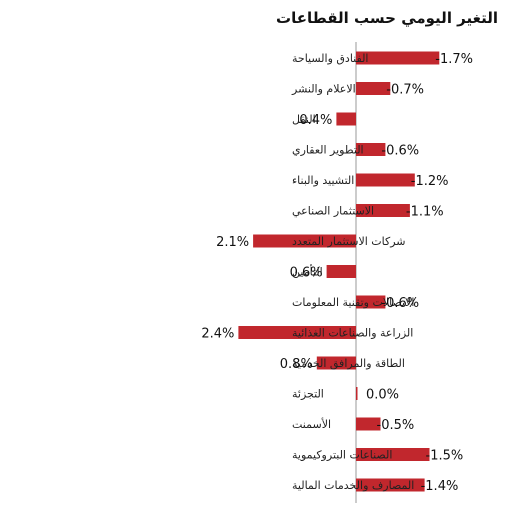 This screenshot has width=510, height=522. I want to click on category-label: التجزئة, so click(308, 394).